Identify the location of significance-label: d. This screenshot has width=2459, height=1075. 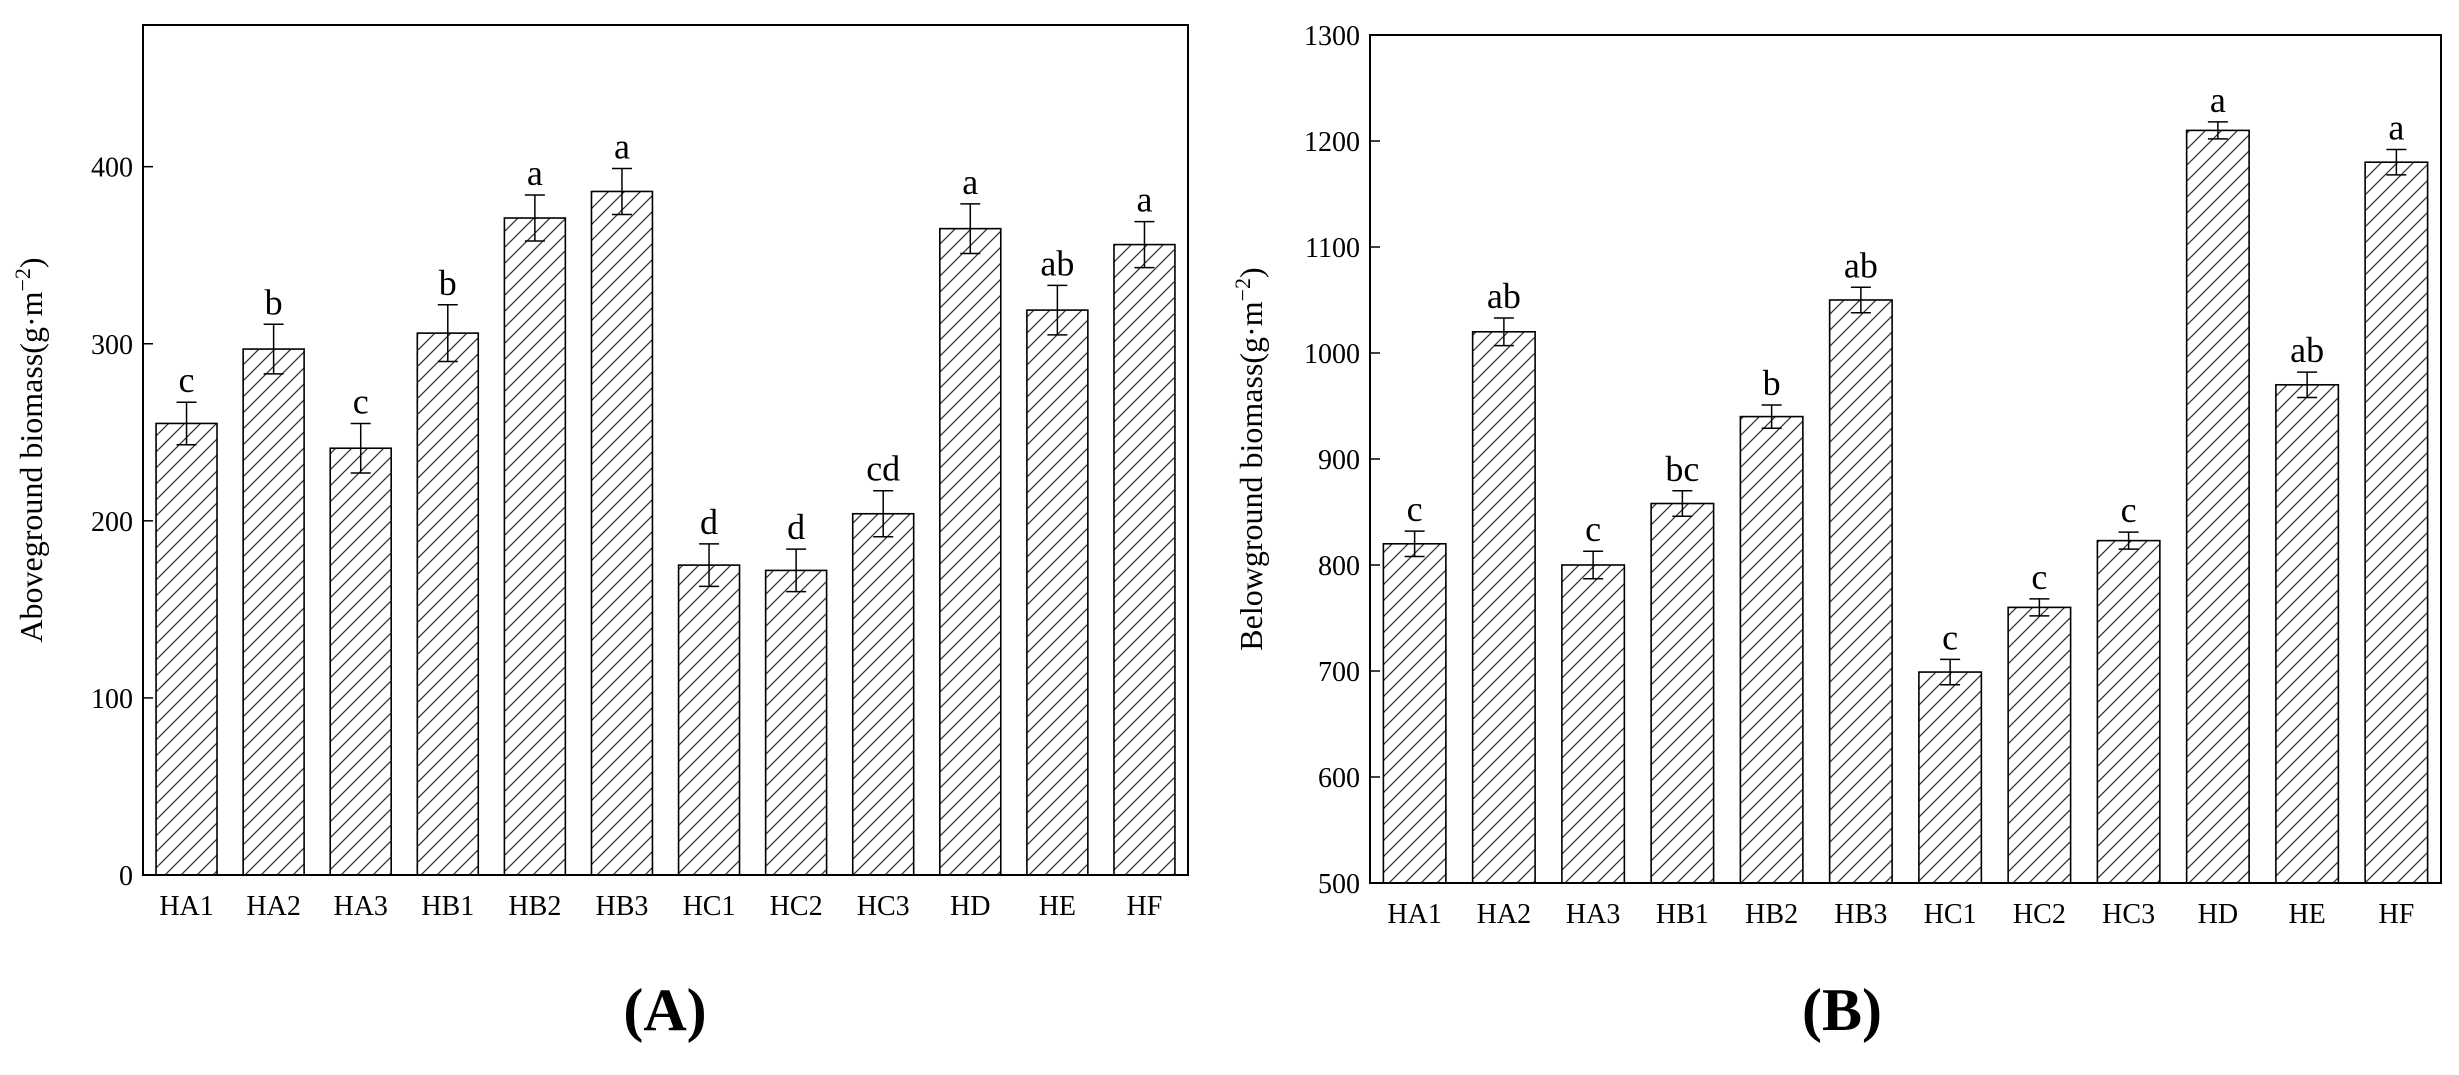
(709, 522).